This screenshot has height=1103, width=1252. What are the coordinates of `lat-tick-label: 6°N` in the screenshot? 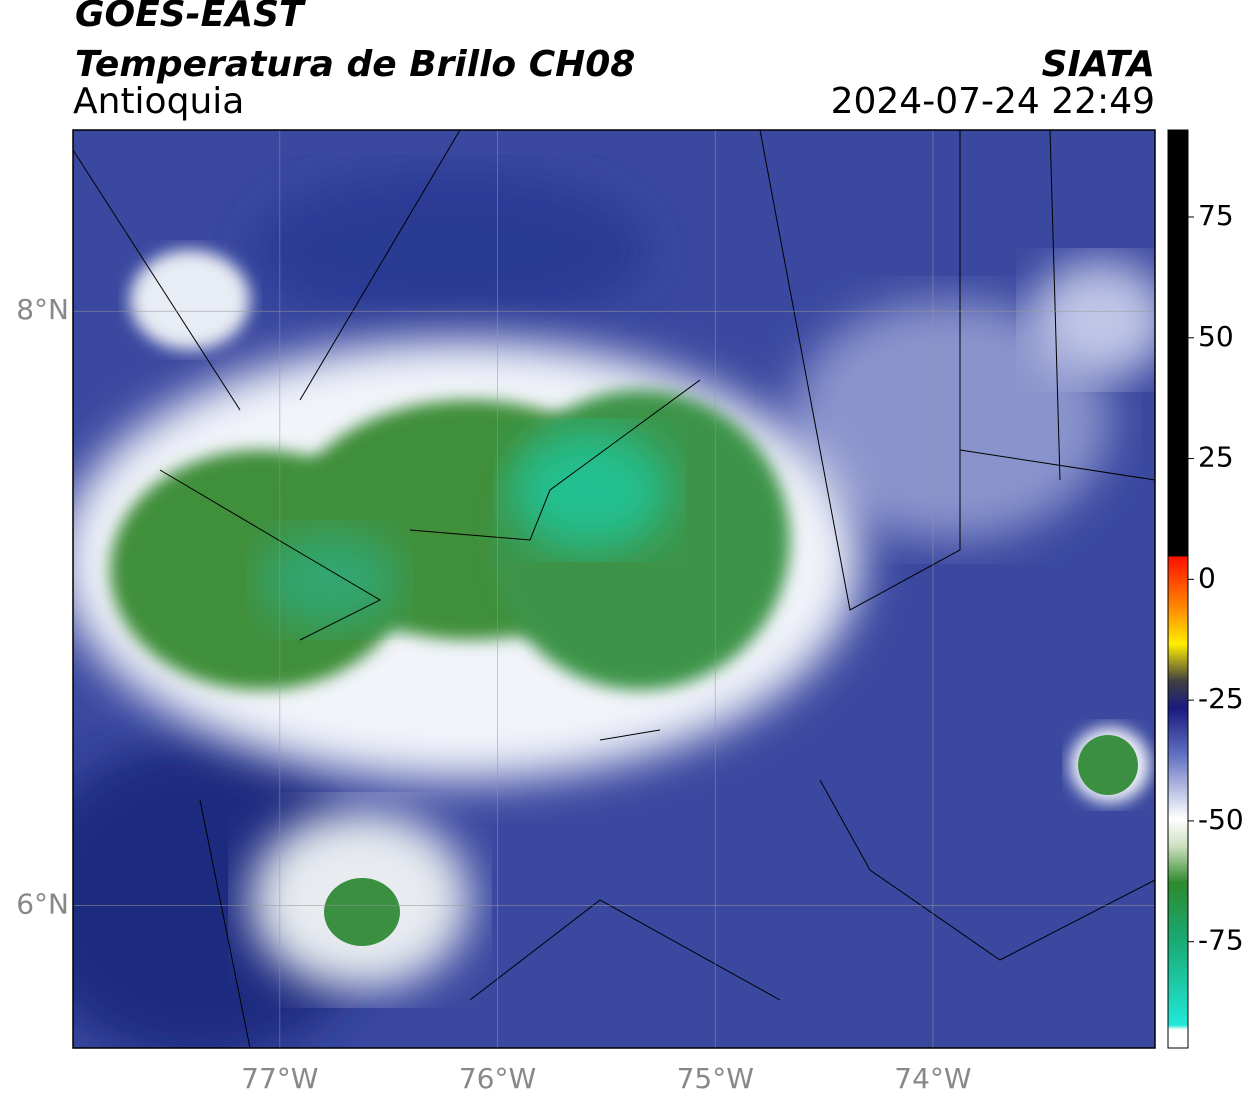 It's located at (42, 903).